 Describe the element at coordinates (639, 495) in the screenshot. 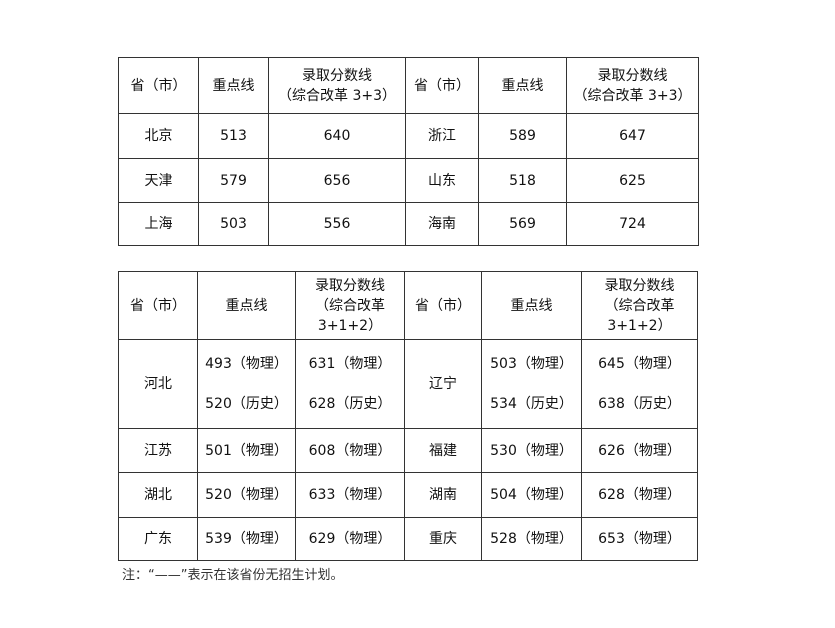

I see `admission-score-cell: 628（物理）` at that location.